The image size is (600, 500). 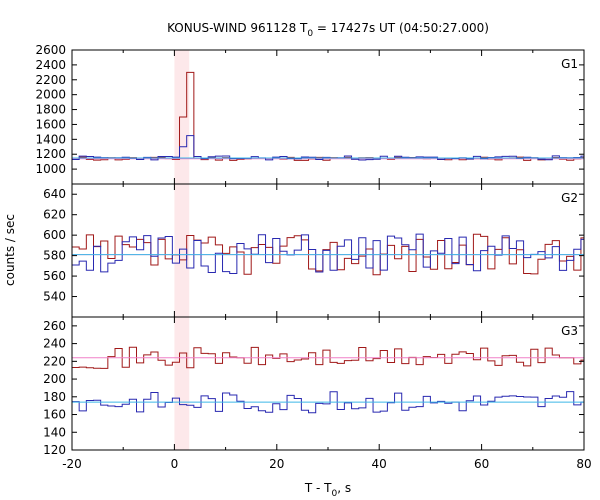 I want to click on y-tick-label: 180, so click(x=54, y=397).